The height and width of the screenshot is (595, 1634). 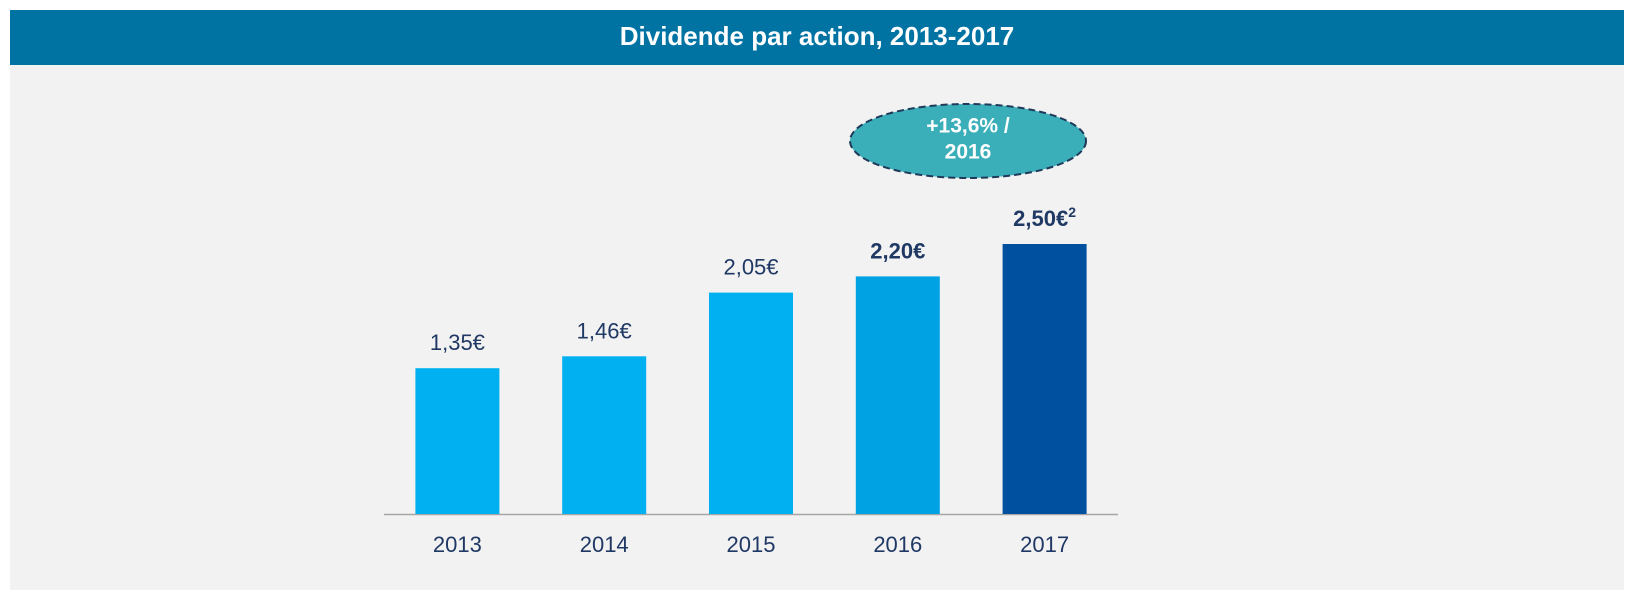 I want to click on x-tick-label: 2014, so click(x=604, y=544).